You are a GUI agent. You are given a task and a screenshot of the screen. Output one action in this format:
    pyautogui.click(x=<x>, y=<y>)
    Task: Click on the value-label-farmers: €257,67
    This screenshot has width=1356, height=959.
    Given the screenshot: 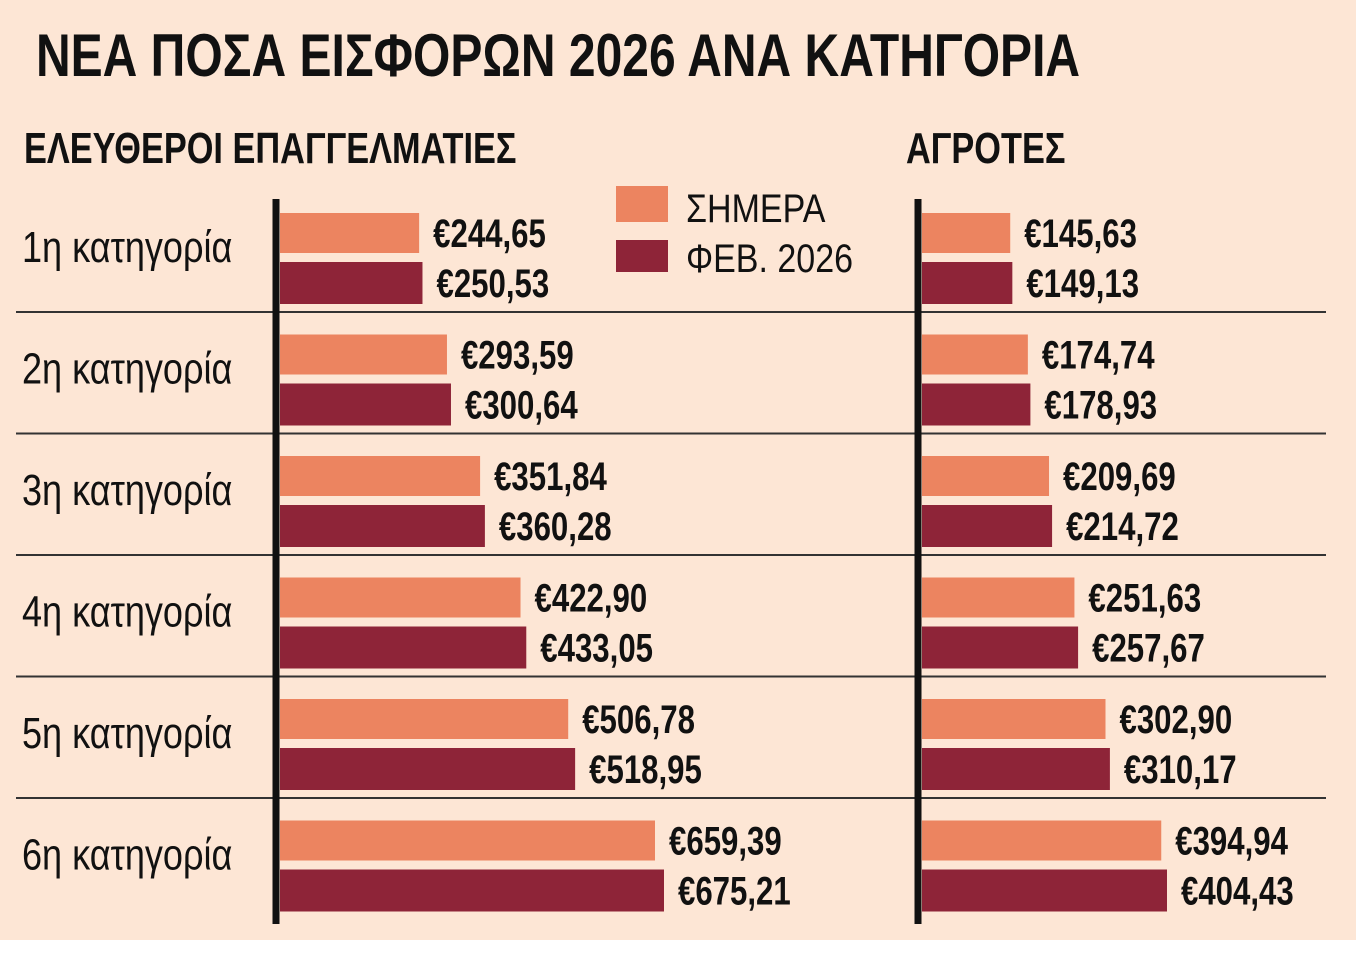 What is the action you would take?
    pyautogui.click(x=1148, y=648)
    